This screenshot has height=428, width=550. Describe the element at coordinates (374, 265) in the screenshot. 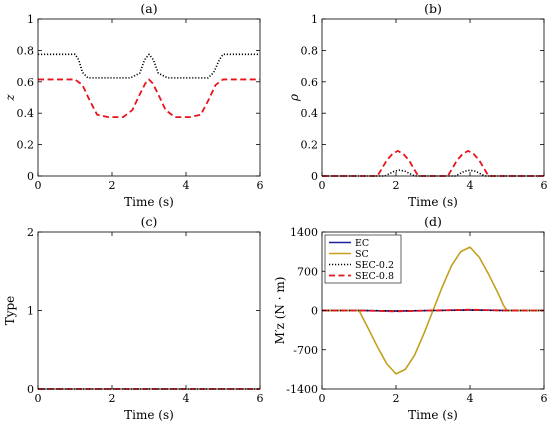

I see `legend-label: SEC-0.2` at that location.